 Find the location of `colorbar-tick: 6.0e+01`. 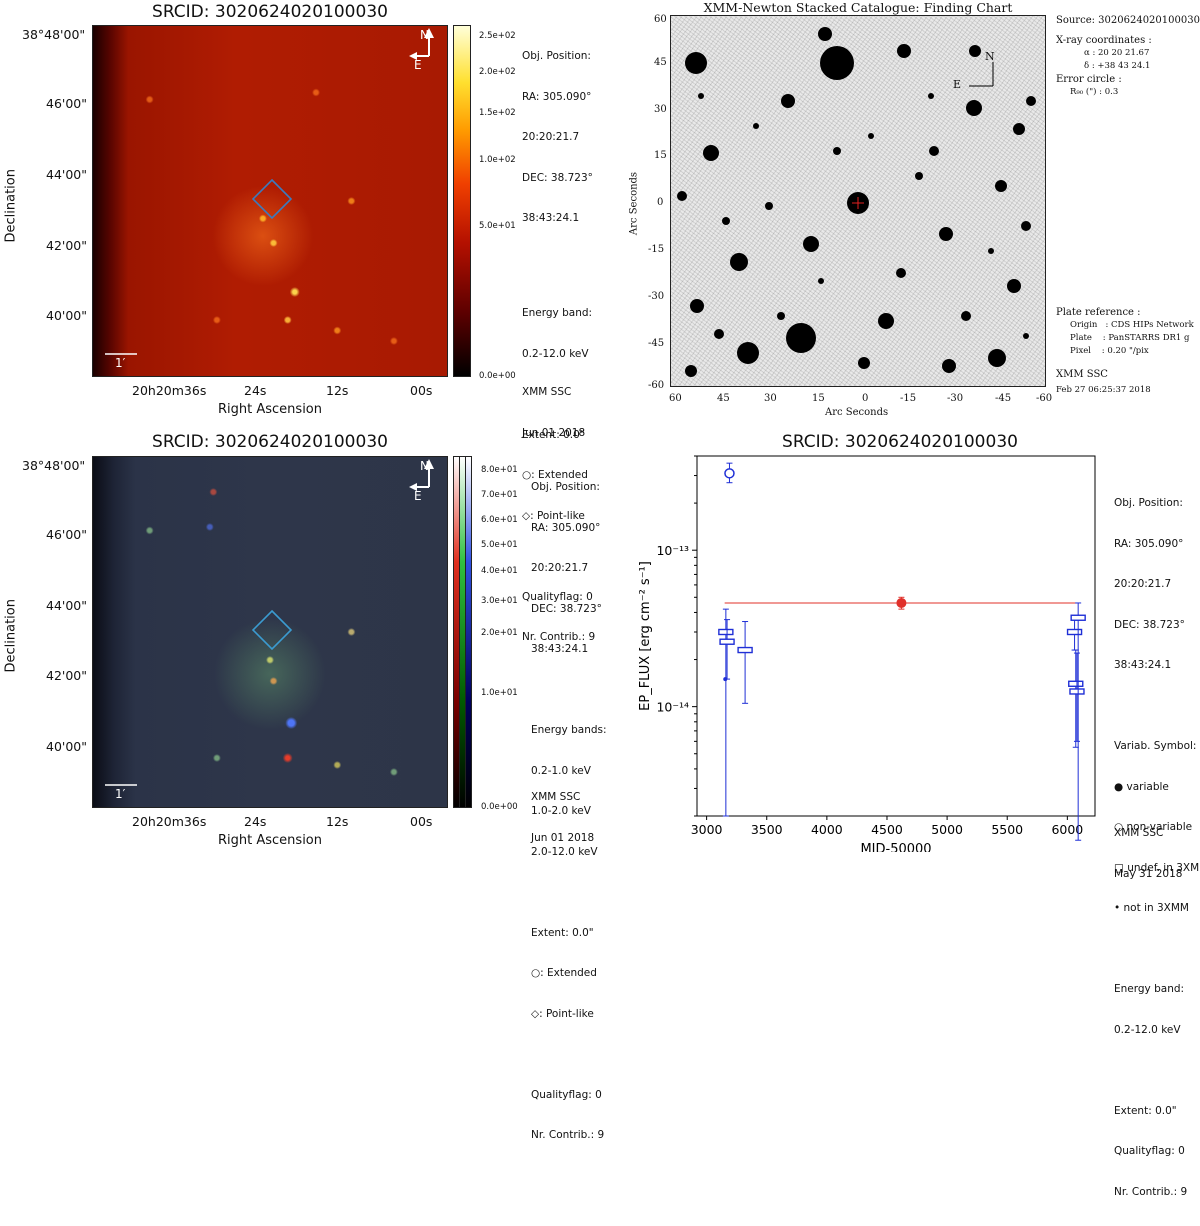

colorbar-tick: 6.0e+01 is located at coordinates (499, 520).